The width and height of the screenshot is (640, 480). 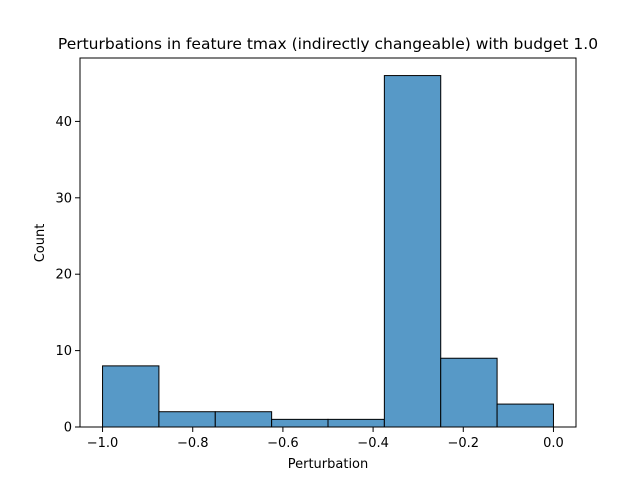 What do you see at coordinates (63, 198) in the screenshot?
I see `y-tick-label-3: 30` at bounding box center [63, 198].